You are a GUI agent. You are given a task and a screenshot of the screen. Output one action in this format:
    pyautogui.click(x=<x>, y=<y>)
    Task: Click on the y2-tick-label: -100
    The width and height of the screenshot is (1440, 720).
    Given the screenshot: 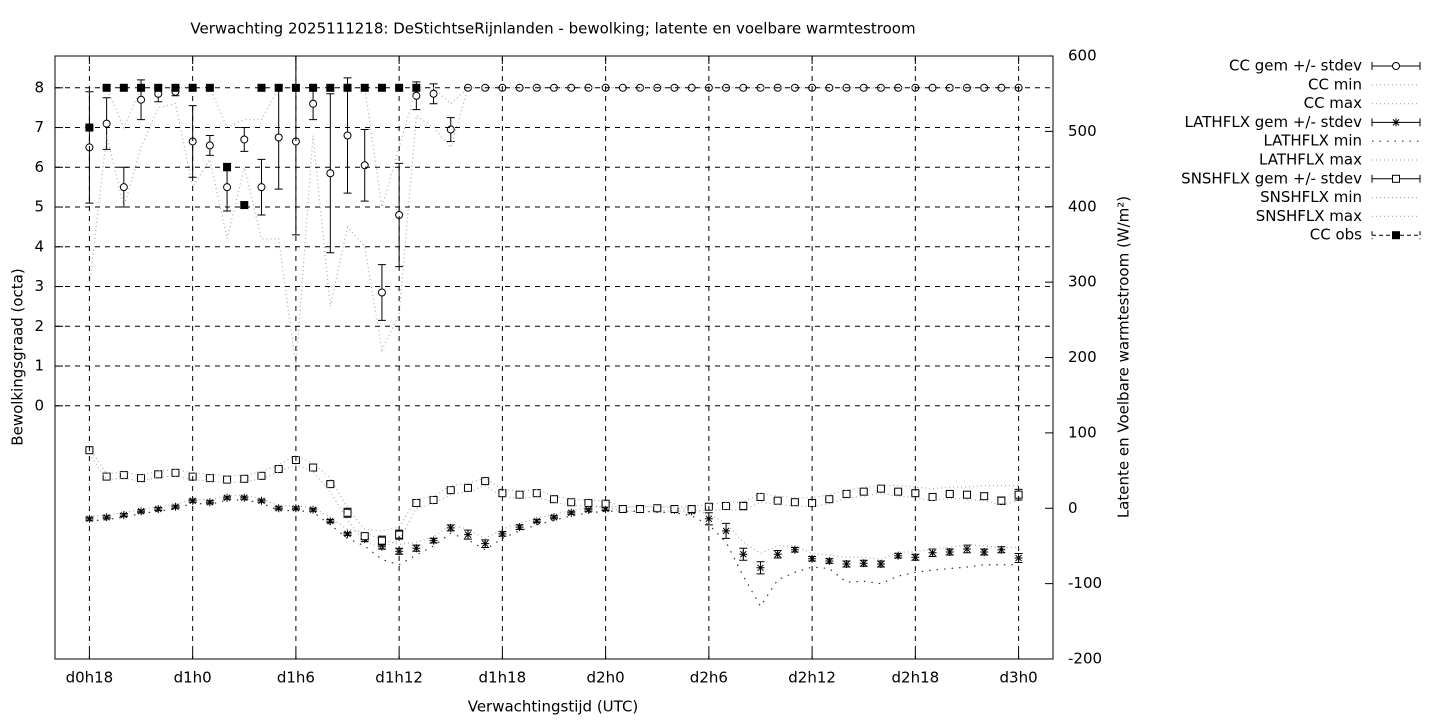 What is the action you would take?
    pyautogui.click(x=1085, y=583)
    